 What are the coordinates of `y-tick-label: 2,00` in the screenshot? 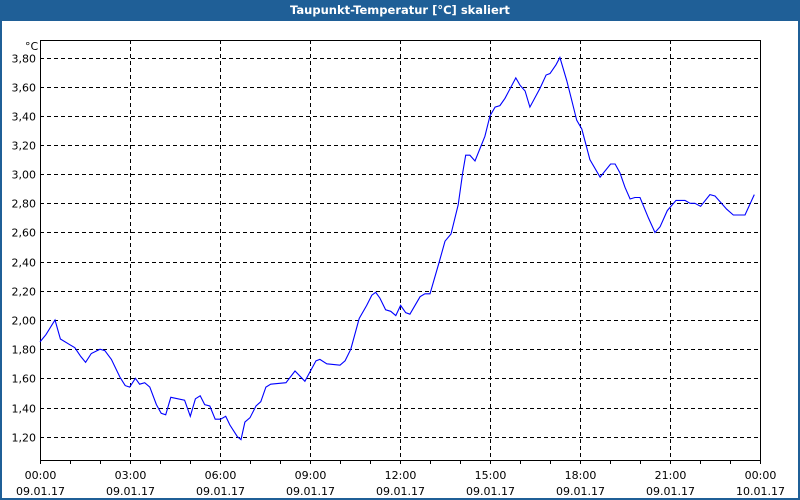 It's located at (24, 321).